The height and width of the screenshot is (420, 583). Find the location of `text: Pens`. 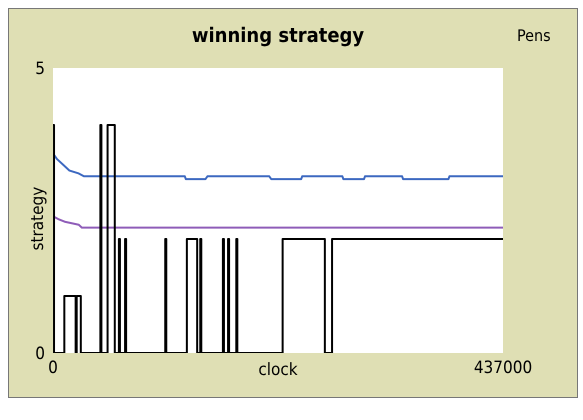

text: Pens is located at coordinates (534, 35).